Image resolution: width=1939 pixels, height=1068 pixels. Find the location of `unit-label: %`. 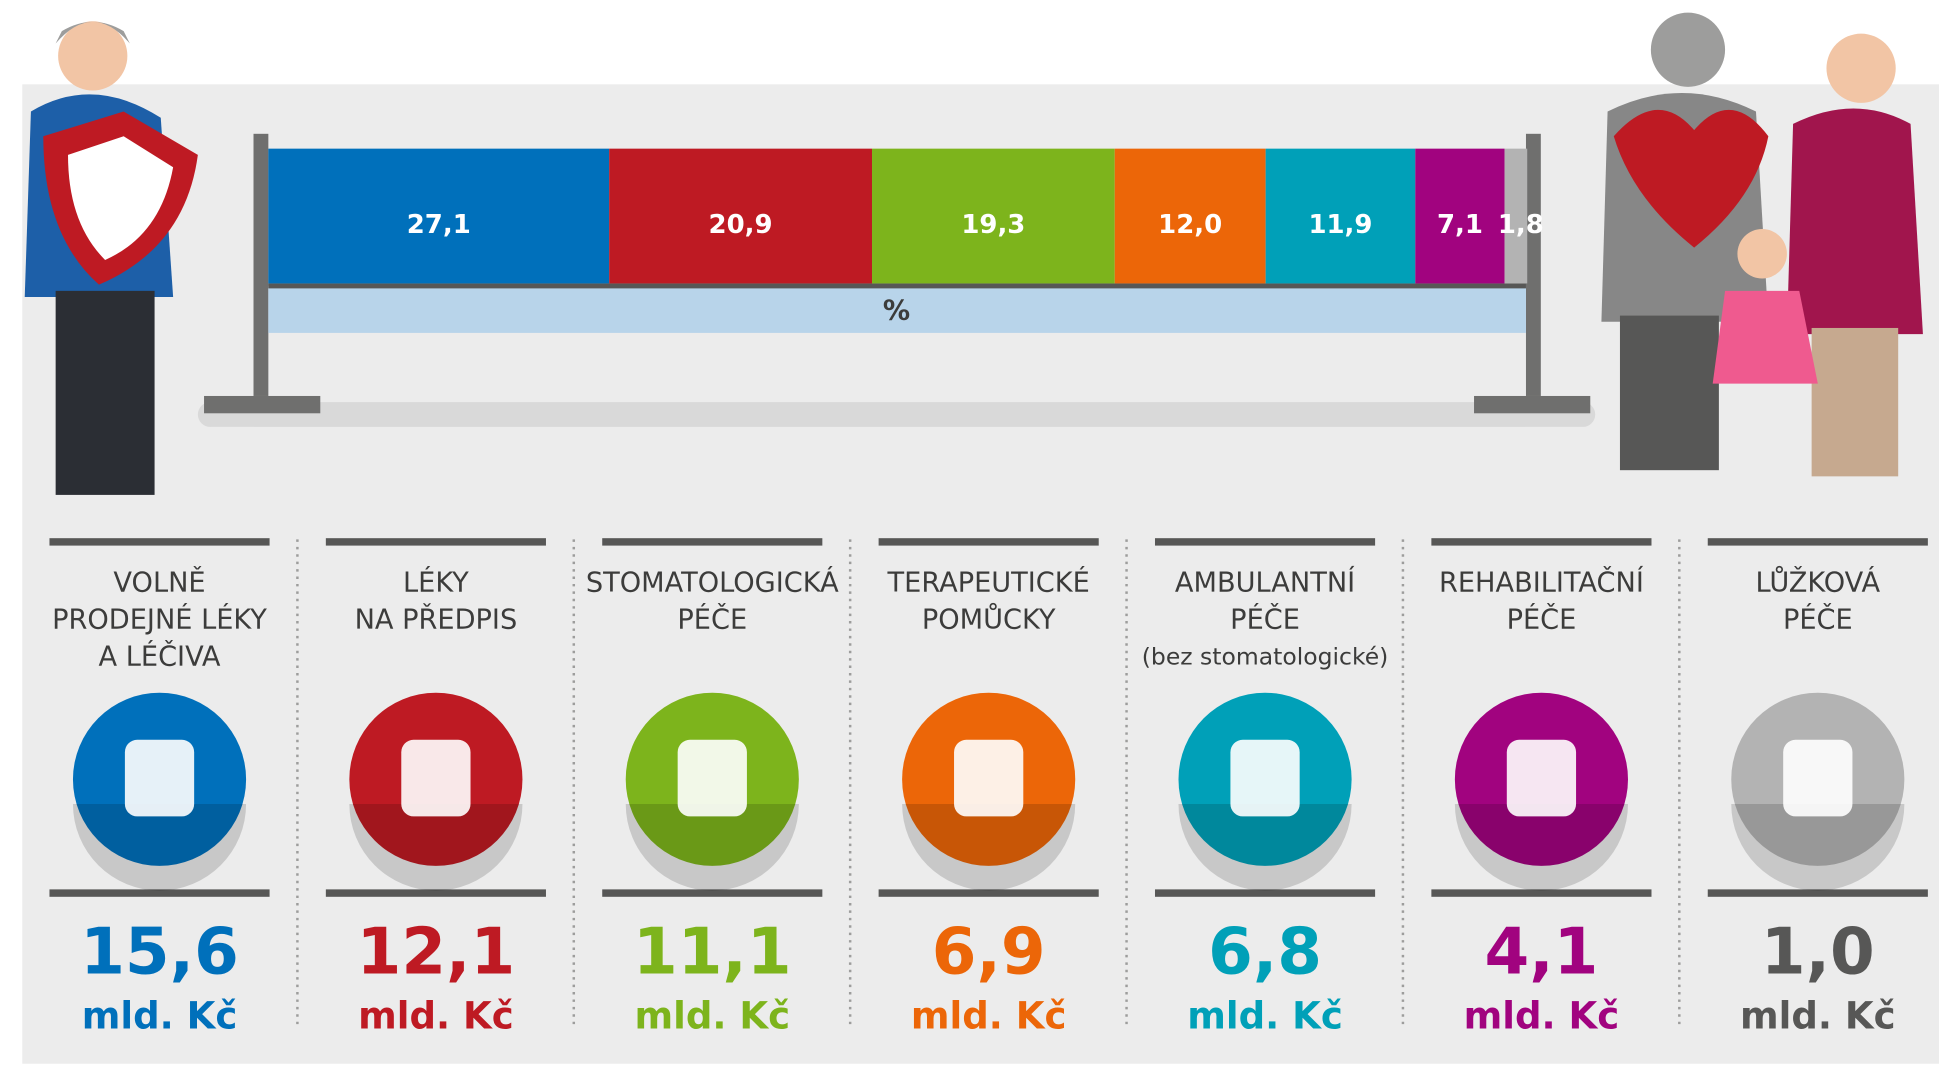

unit-label: % is located at coordinates (896, 310).